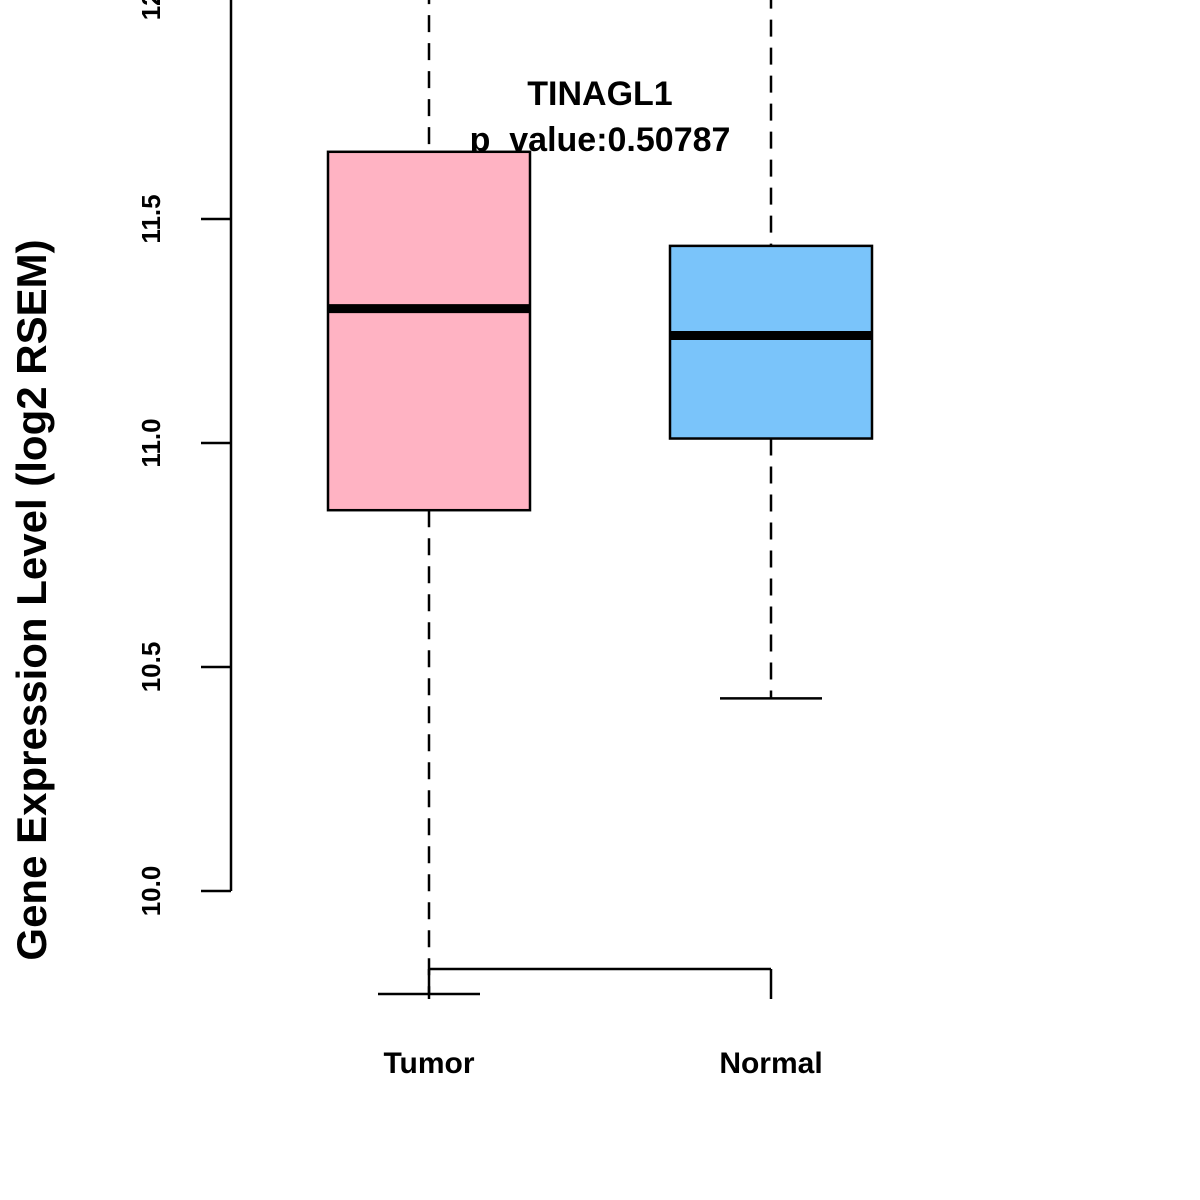  What do you see at coordinates (151, 10) in the screenshot?
I see `y-tick-label: 12.0` at bounding box center [151, 10].